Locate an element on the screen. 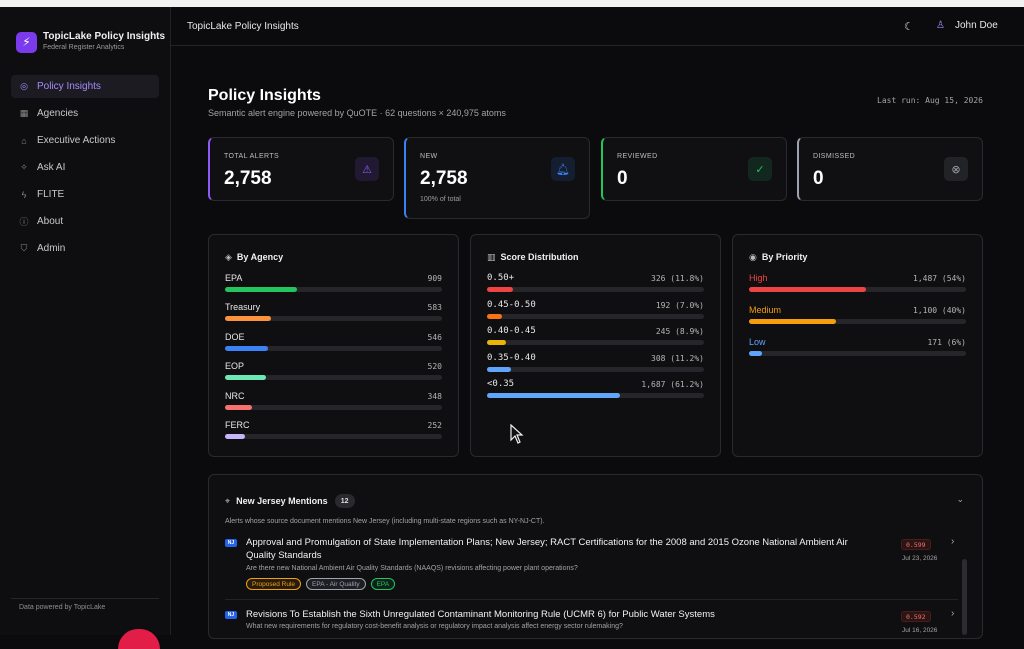 The height and width of the screenshot is (649, 1024). bar-row-0-45-0-50: 0.45-0.50 192 (7.0%) is located at coordinates (595, 310).